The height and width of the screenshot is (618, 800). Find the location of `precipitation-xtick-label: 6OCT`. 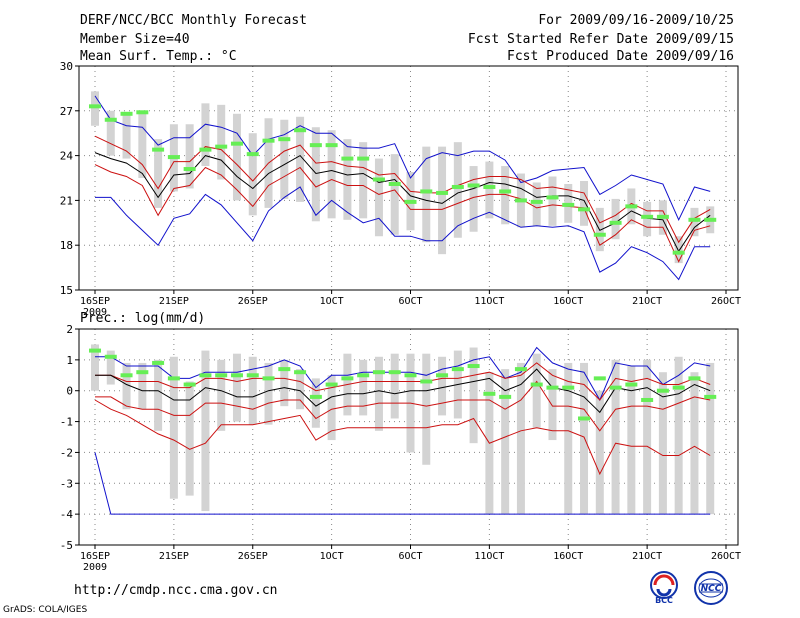

precipitation-xtick-label: 6OCT is located at coordinates (410, 556).